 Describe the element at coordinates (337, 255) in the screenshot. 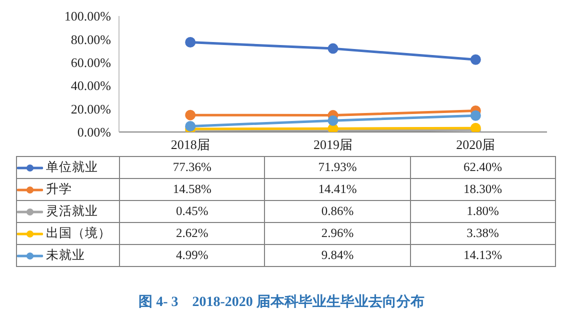

I see `data-label: 9.84%` at that location.